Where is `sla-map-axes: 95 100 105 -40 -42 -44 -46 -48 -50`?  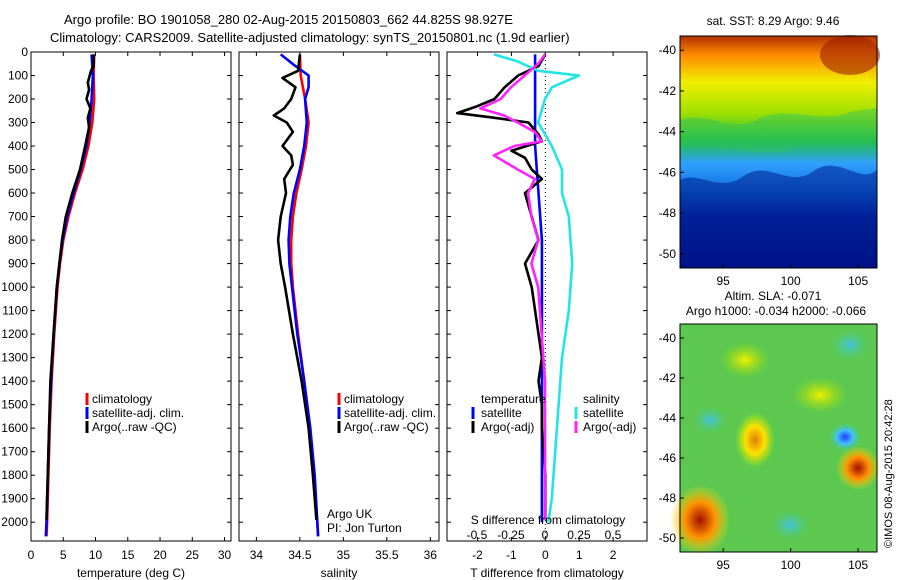
sla-map-axes: 95 100 105 -40 -42 -44 -46 -48 -50 is located at coordinates (764, 451).